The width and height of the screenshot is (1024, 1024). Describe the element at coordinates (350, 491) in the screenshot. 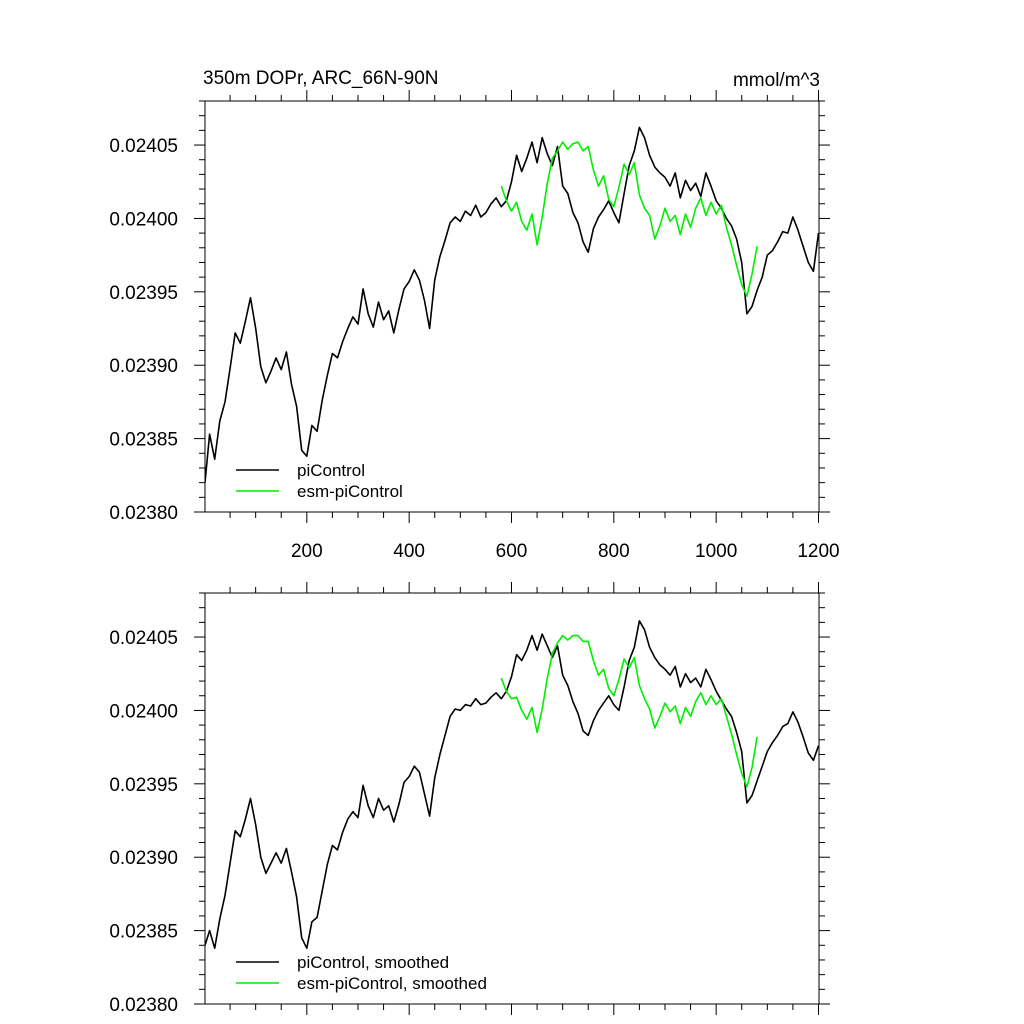

I see `legend-label: esm-piControl` at that location.